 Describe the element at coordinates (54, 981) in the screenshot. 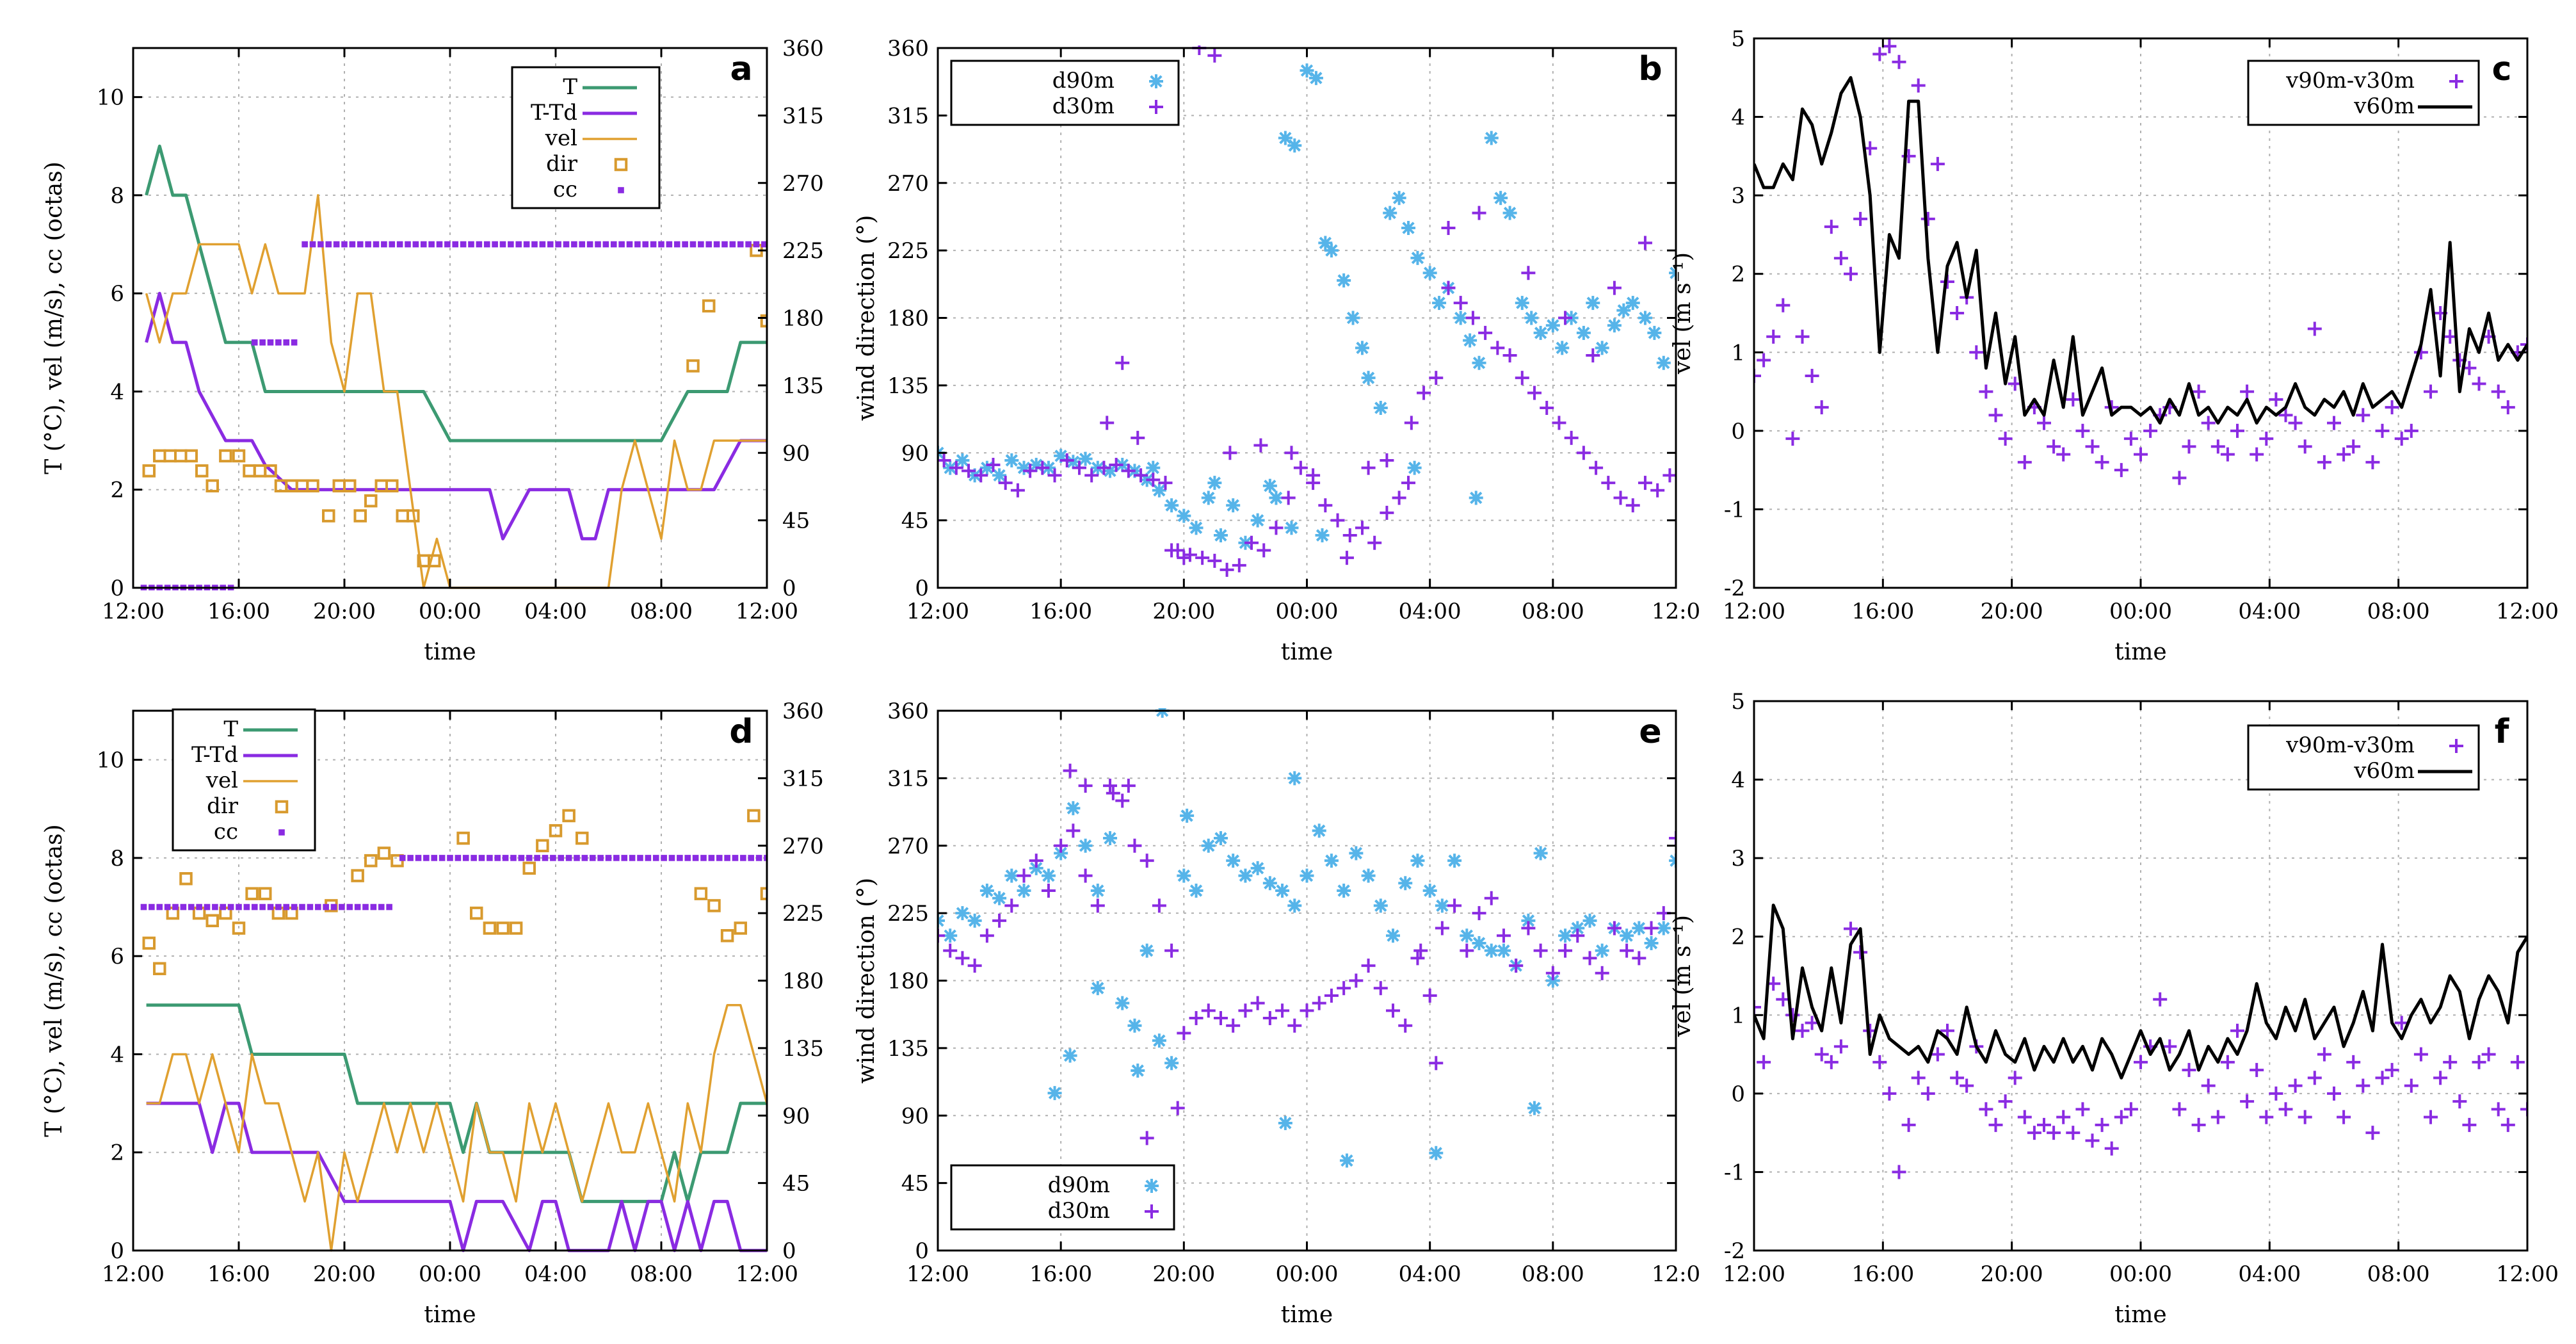

I see `y-axis-label: T (°C), vel (m/s), cc (octas)` at that location.